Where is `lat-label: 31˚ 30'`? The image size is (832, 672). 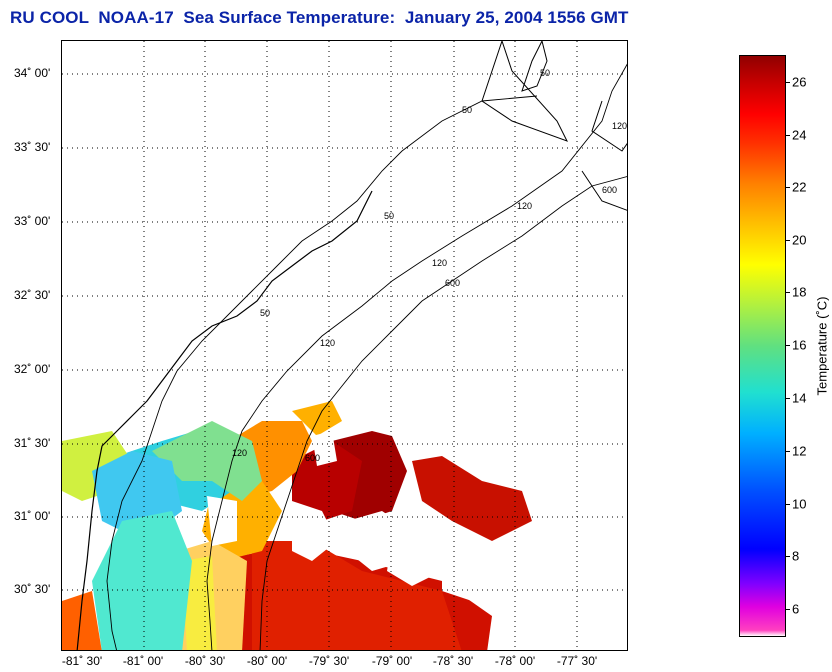 lat-label: 31˚ 30' is located at coordinates (32, 443).